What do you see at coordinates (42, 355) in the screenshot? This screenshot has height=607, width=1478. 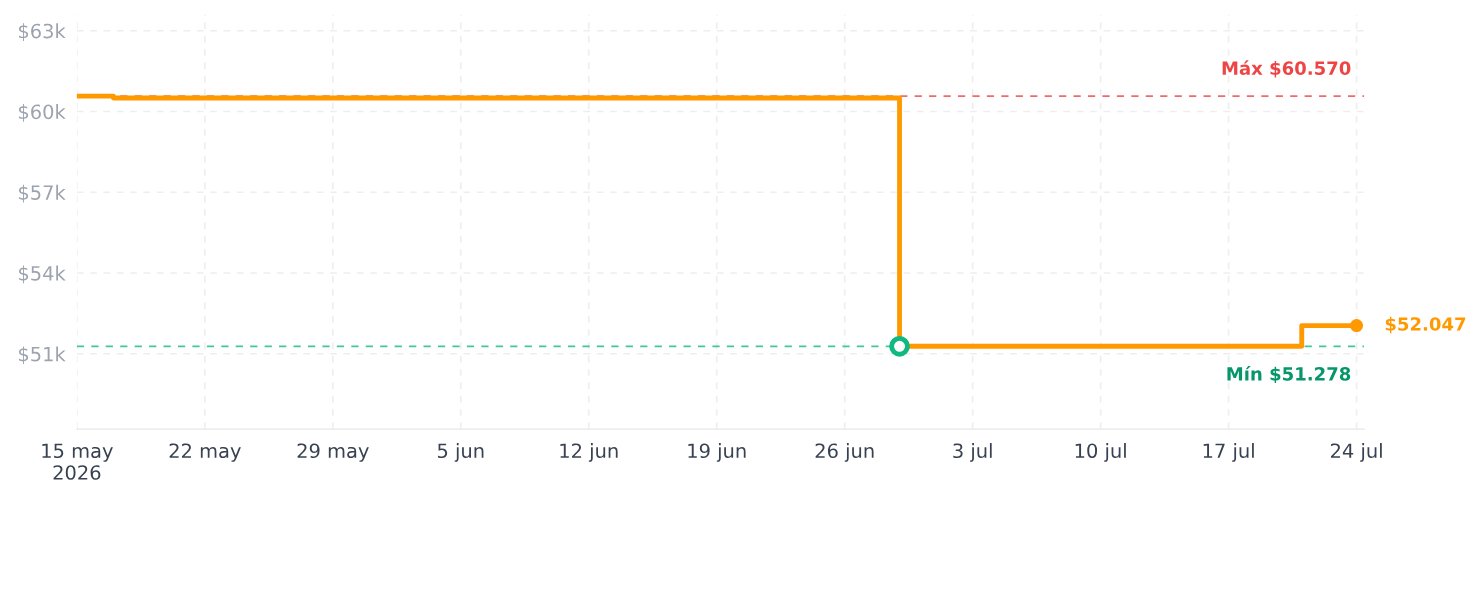 I see `y-tick-label: $51k` at bounding box center [42, 355].